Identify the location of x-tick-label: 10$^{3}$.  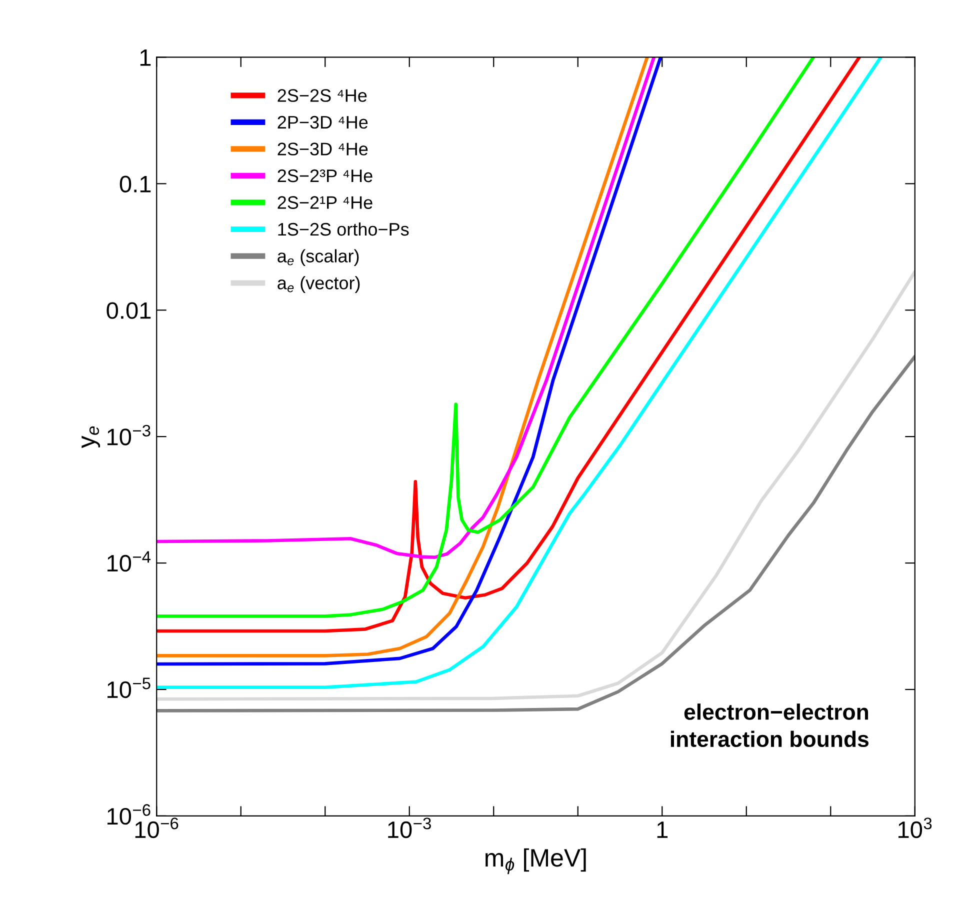
(915, 828).